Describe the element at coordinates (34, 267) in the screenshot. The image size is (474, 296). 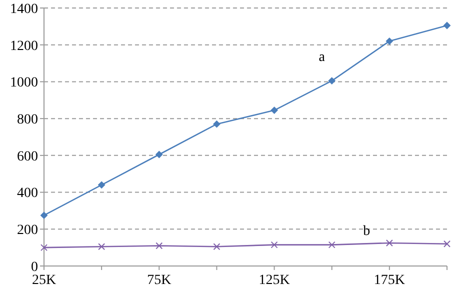
I see `y-tick-label: 0` at that location.